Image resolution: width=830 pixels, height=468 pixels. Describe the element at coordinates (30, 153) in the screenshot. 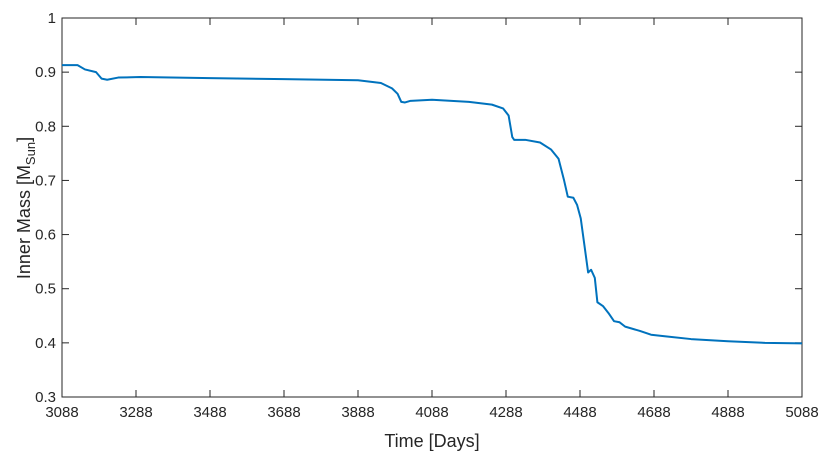

I see `y-label-subscript: Sun` at that location.